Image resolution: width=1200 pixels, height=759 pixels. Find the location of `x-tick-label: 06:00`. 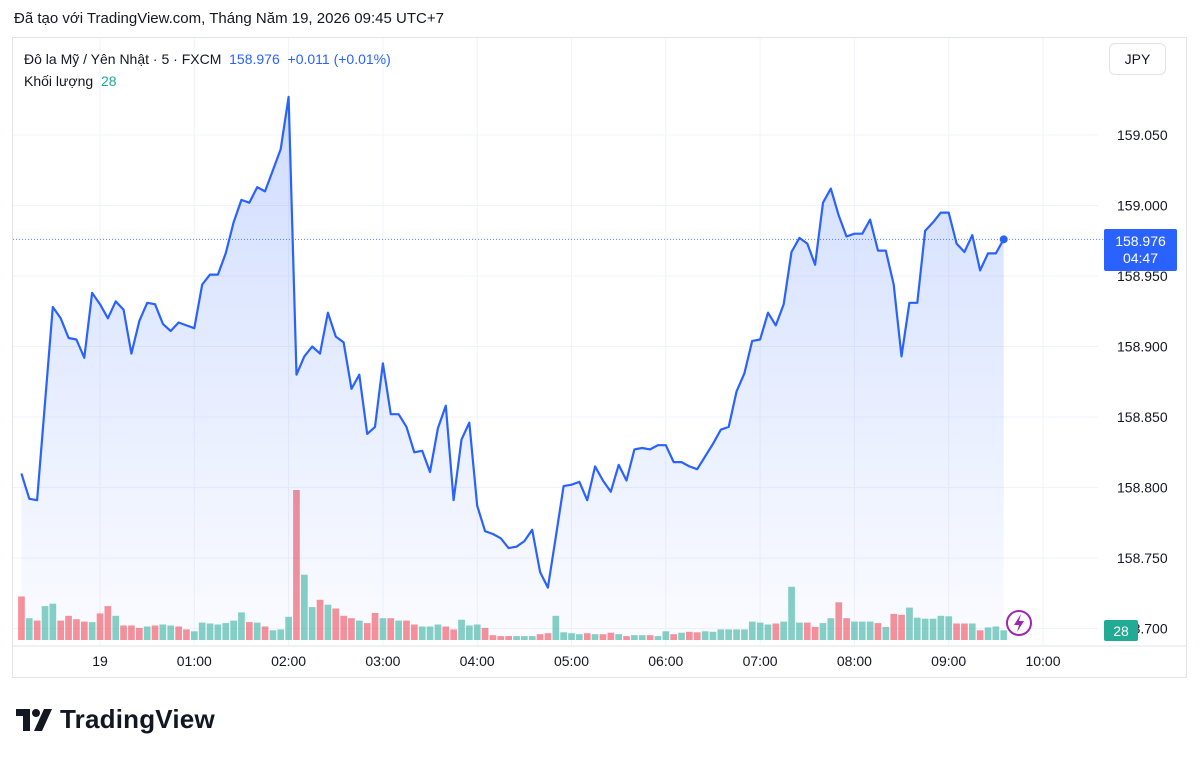

x-tick-label: 06:00 is located at coordinates (665, 661).